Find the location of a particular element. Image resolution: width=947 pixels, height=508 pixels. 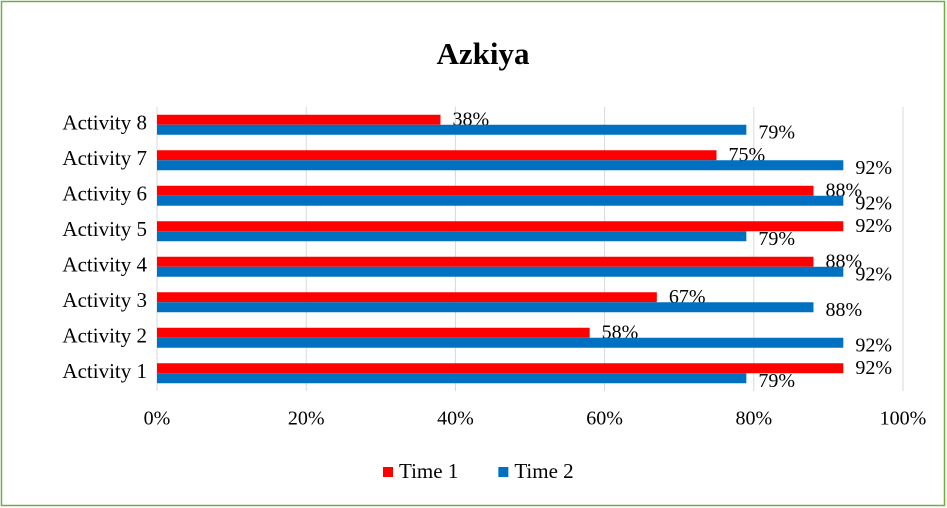

y-tick-label: Activity 4 is located at coordinates (104, 265).